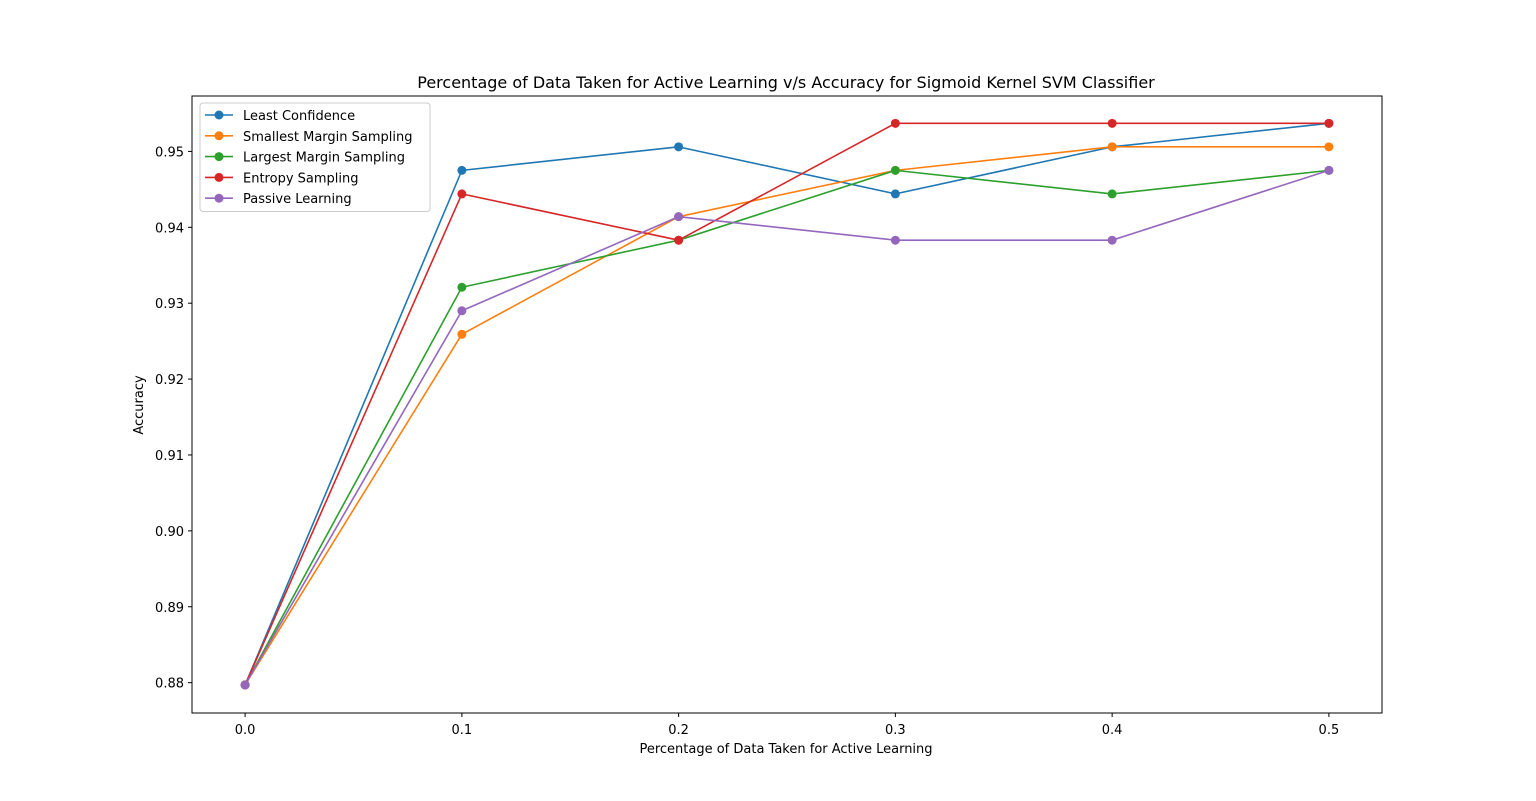  I want to click on legend-item: Smallest Margin Sampling, so click(309, 137).